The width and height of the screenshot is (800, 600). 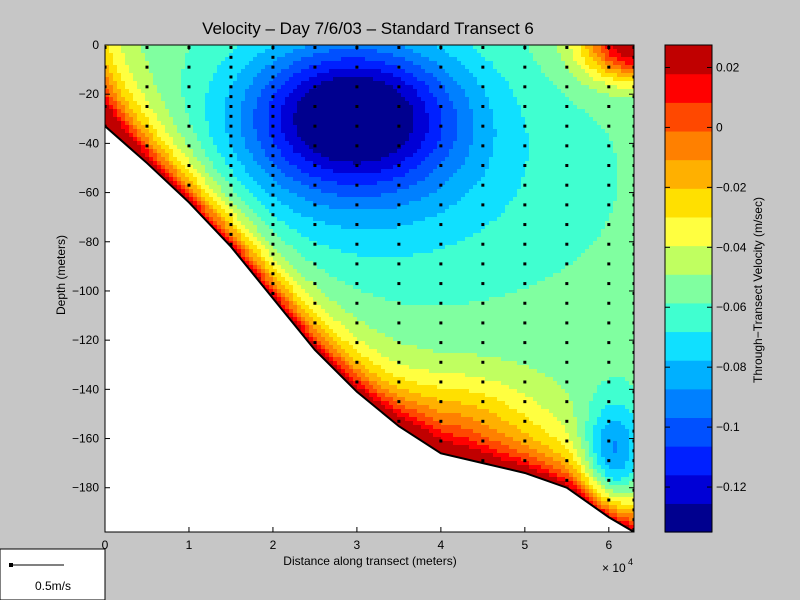 I want to click on scale-legend-box, so click(x=53, y=574).